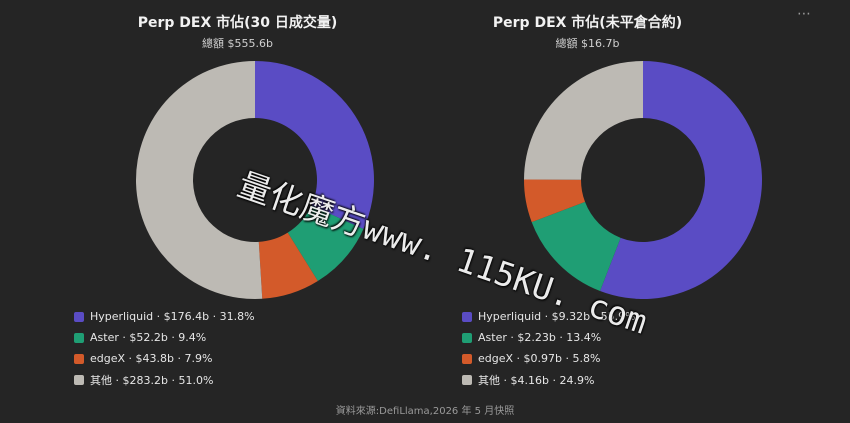 The image size is (850, 423). What do you see at coordinates (587, 23) in the screenshot?
I see `chart-title: Perp DEX 市佔(未平倉合約)` at bounding box center [587, 23].